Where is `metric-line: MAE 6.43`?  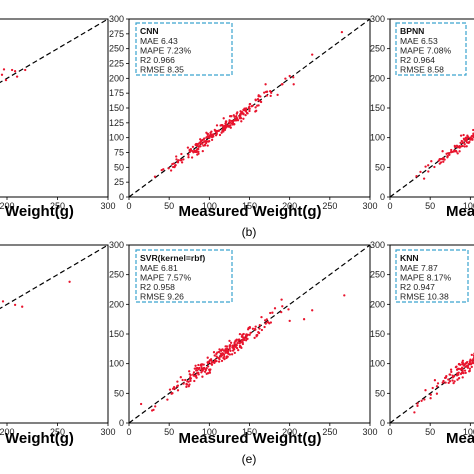 metric-line: MAE 6.43 is located at coordinates (159, 41).